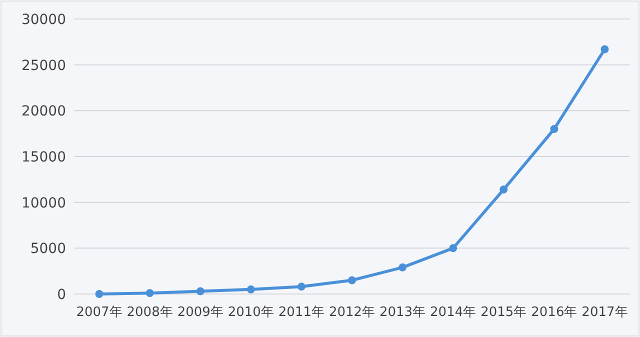 This screenshot has width=640, height=337. Describe the element at coordinates (43, 203) in the screenshot. I see `y-tick-label: 10000` at that location.